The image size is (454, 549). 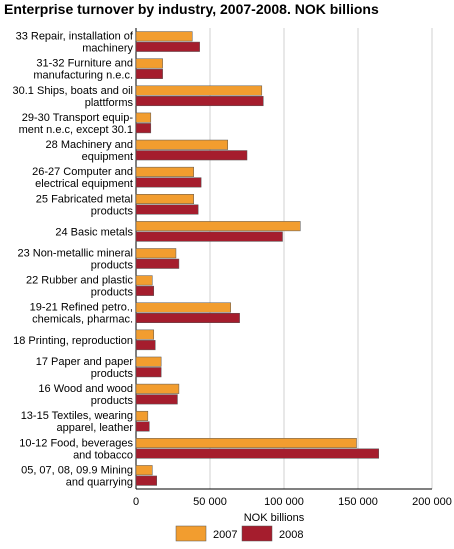 What do you see at coordinates (84, 64) in the screenshot?
I see `category-label: 31-32 Furniture and` at bounding box center [84, 64].